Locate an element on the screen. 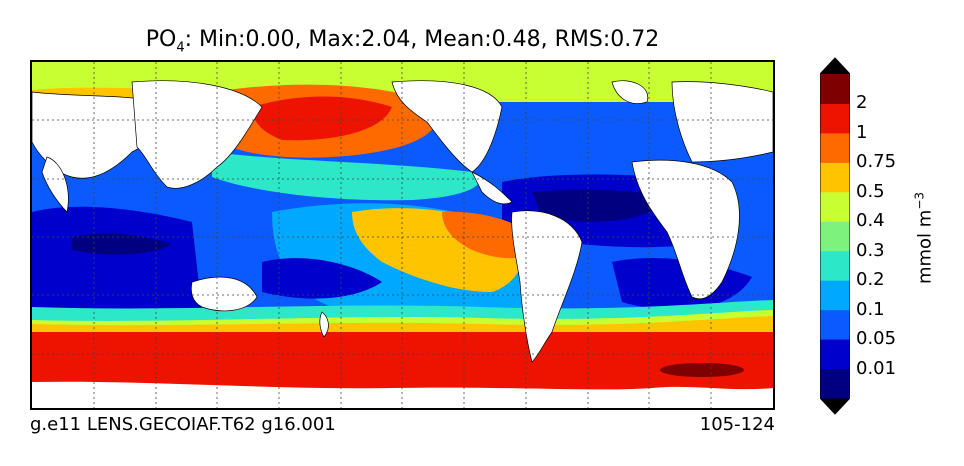  colorbar-unit-exponent: −3 is located at coordinates (919, 200).